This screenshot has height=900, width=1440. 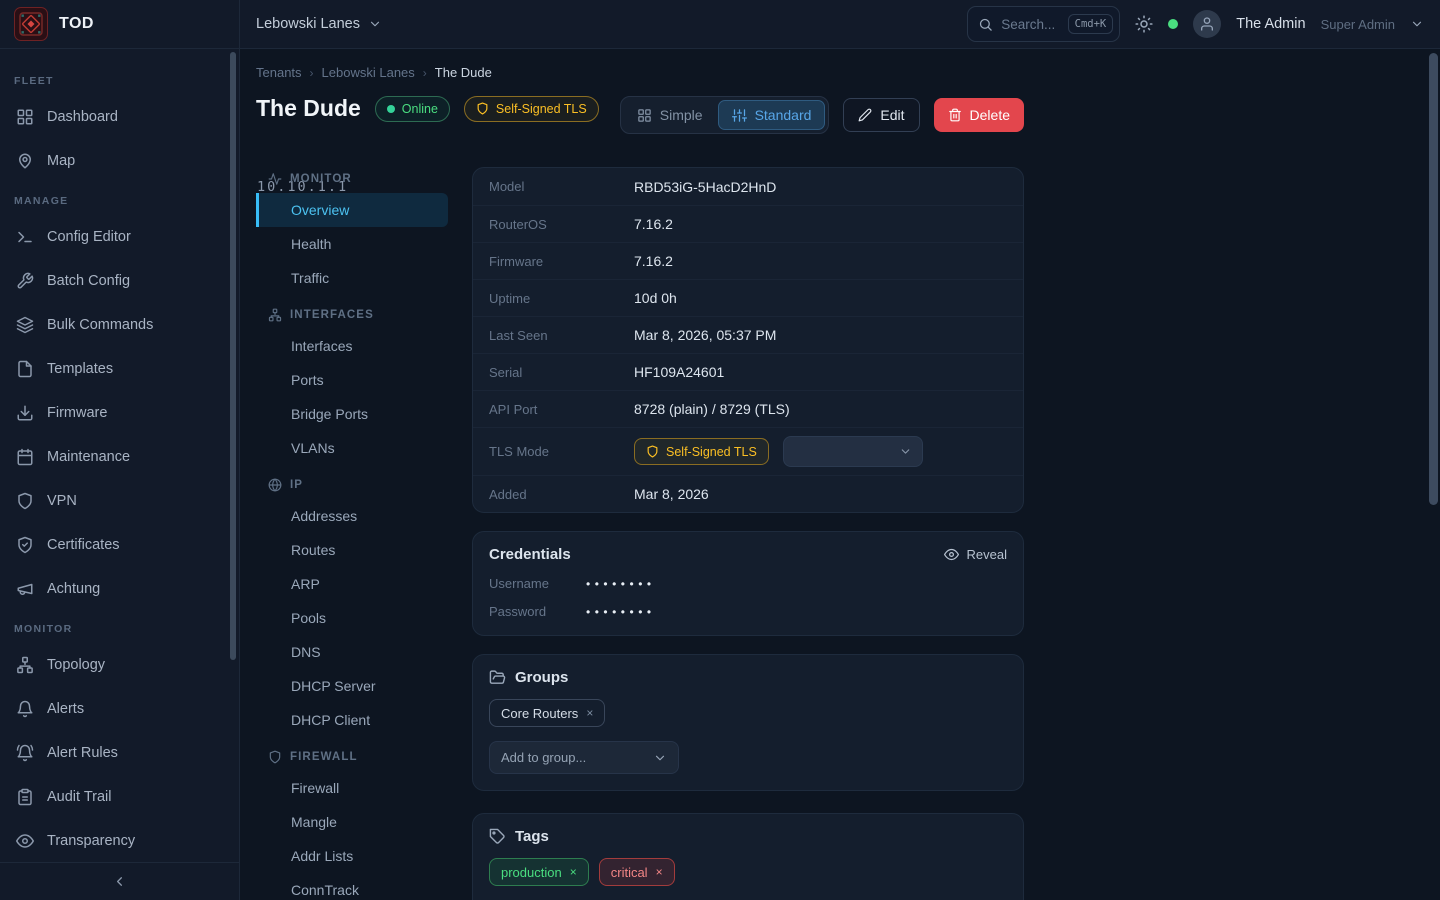 I want to click on subnav-item-dhcp-server: DHCP Server, so click(x=333, y=686).